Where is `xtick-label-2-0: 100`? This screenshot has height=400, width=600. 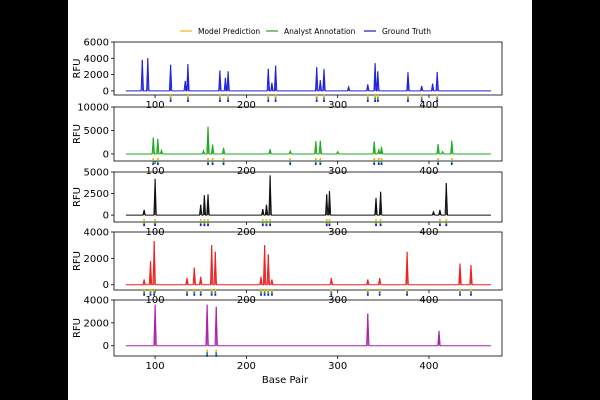
xtick-label-2-0: 100 is located at coordinates (155, 232).